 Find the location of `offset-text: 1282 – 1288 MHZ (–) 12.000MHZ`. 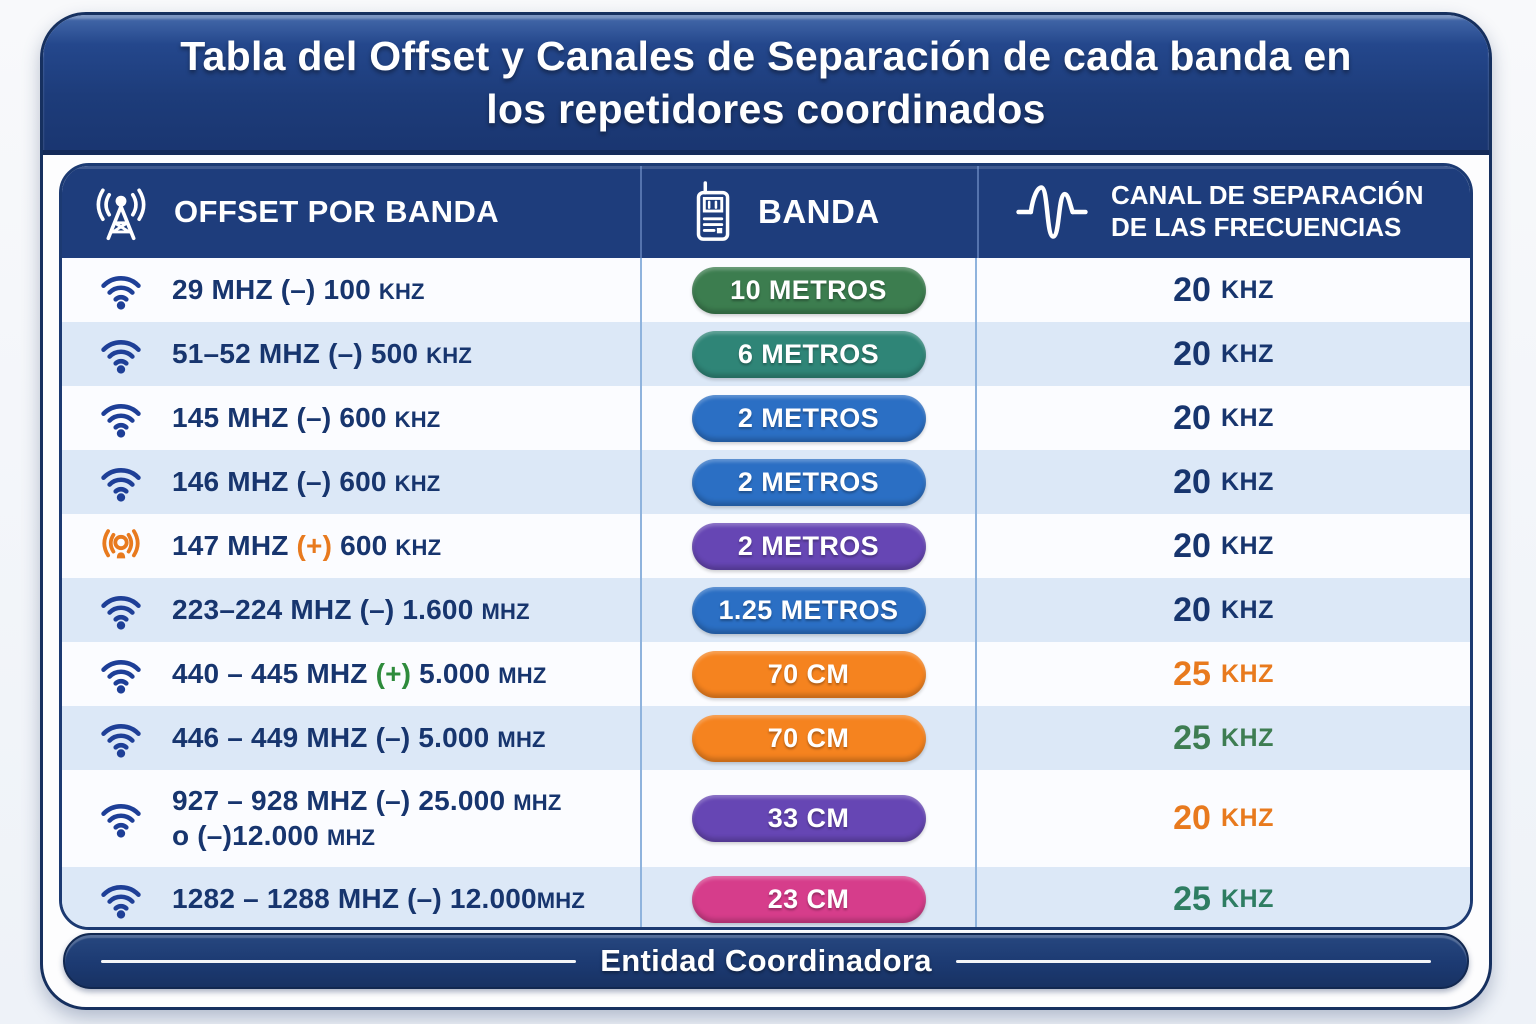

offset-text: 1282 – 1288 MHZ (–) 12.000MHZ is located at coordinates (378, 899).